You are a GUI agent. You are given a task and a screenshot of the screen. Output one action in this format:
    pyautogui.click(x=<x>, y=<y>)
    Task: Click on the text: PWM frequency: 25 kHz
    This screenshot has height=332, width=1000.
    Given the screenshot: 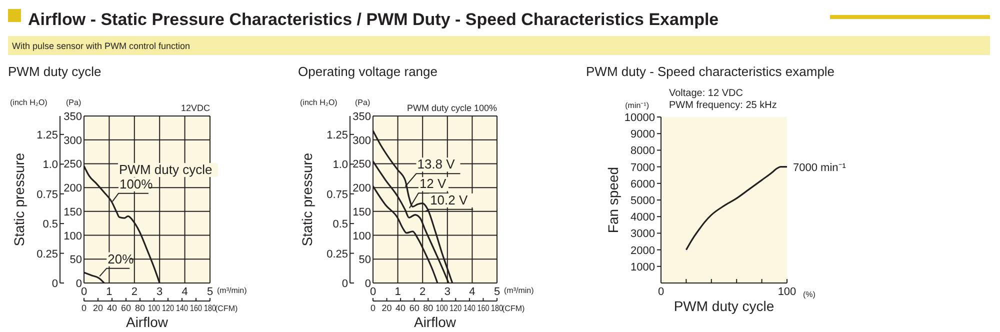 What is the action you would take?
    pyautogui.click(x=723, y=105)
    